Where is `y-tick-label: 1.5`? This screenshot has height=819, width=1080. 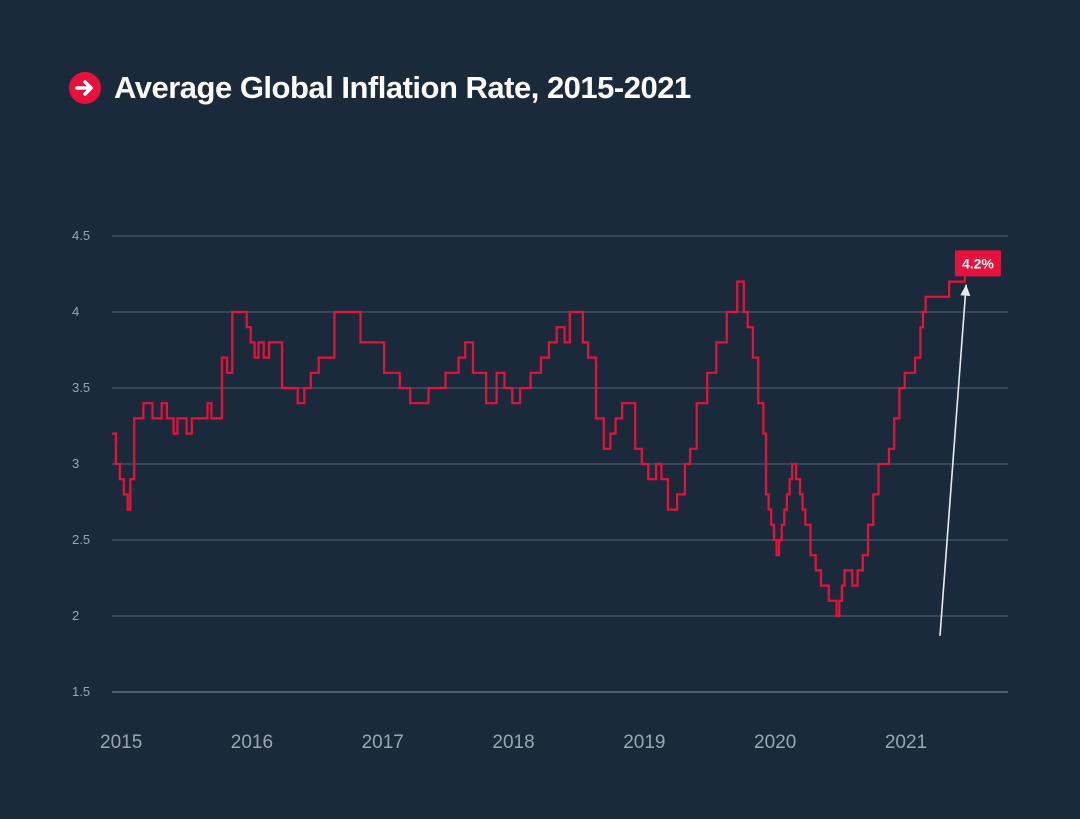
y-tick-label: 1.5 is located at coordinates (81, 691).